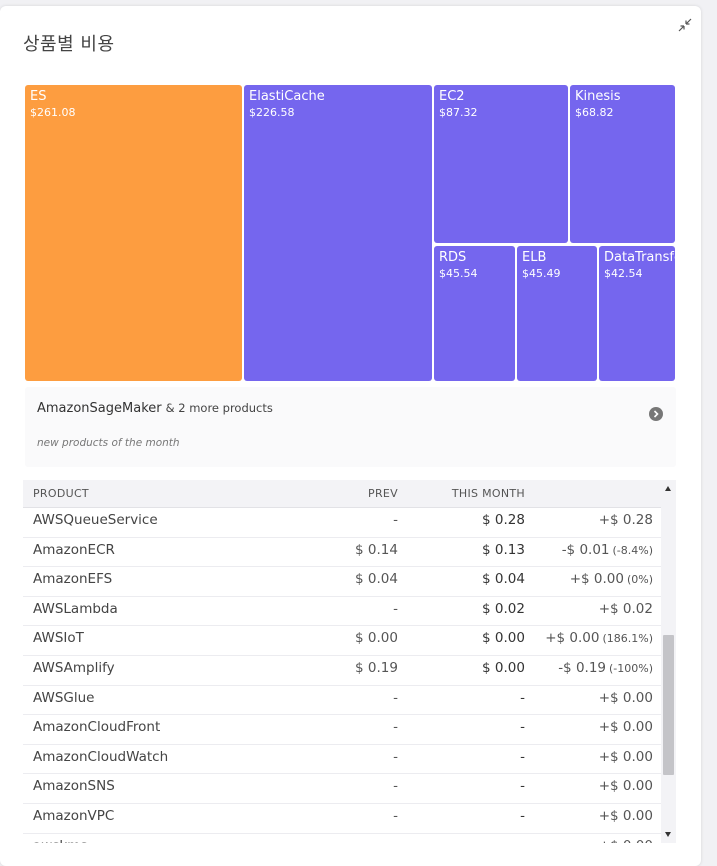 This screenshot has width=717, height=866. Describe the element at coordinates (74, 549) in the screenshot. I see `product-cell: AmazonECR` at that location.